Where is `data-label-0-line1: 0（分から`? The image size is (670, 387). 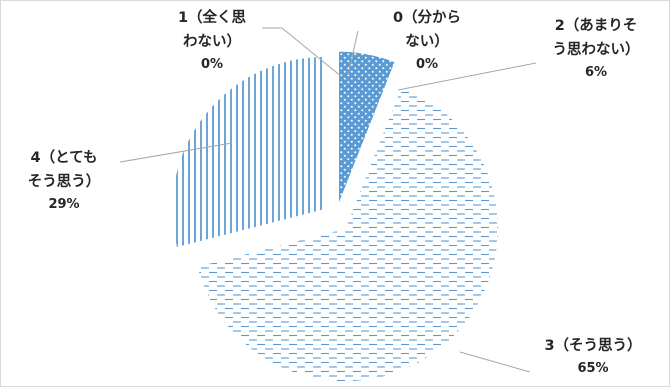 data-label-0-line1: 0（分から is located at coordinates (427, 18).